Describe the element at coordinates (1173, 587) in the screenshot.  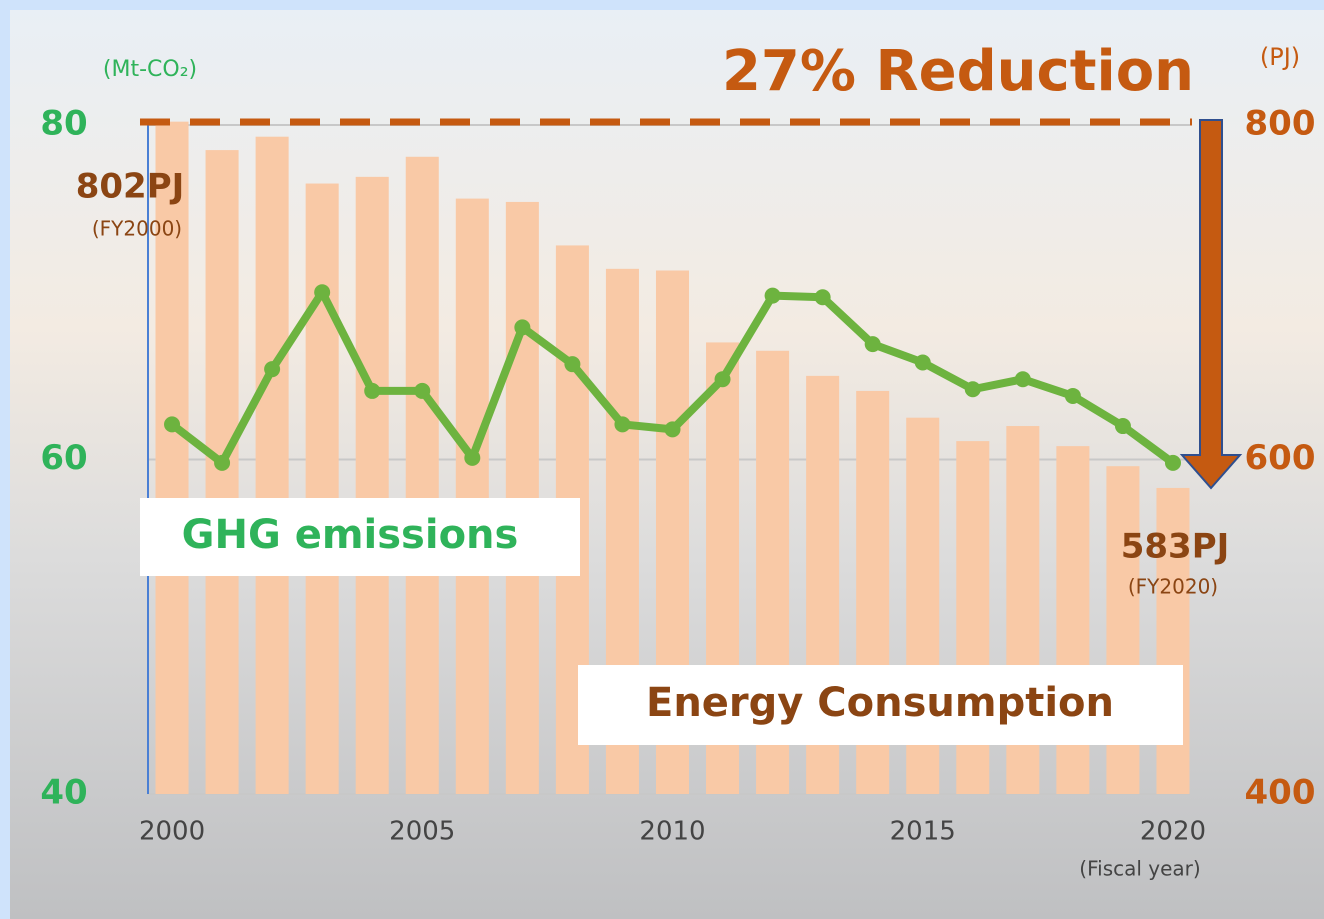
I see `annotation: (FY2020)` at that location.